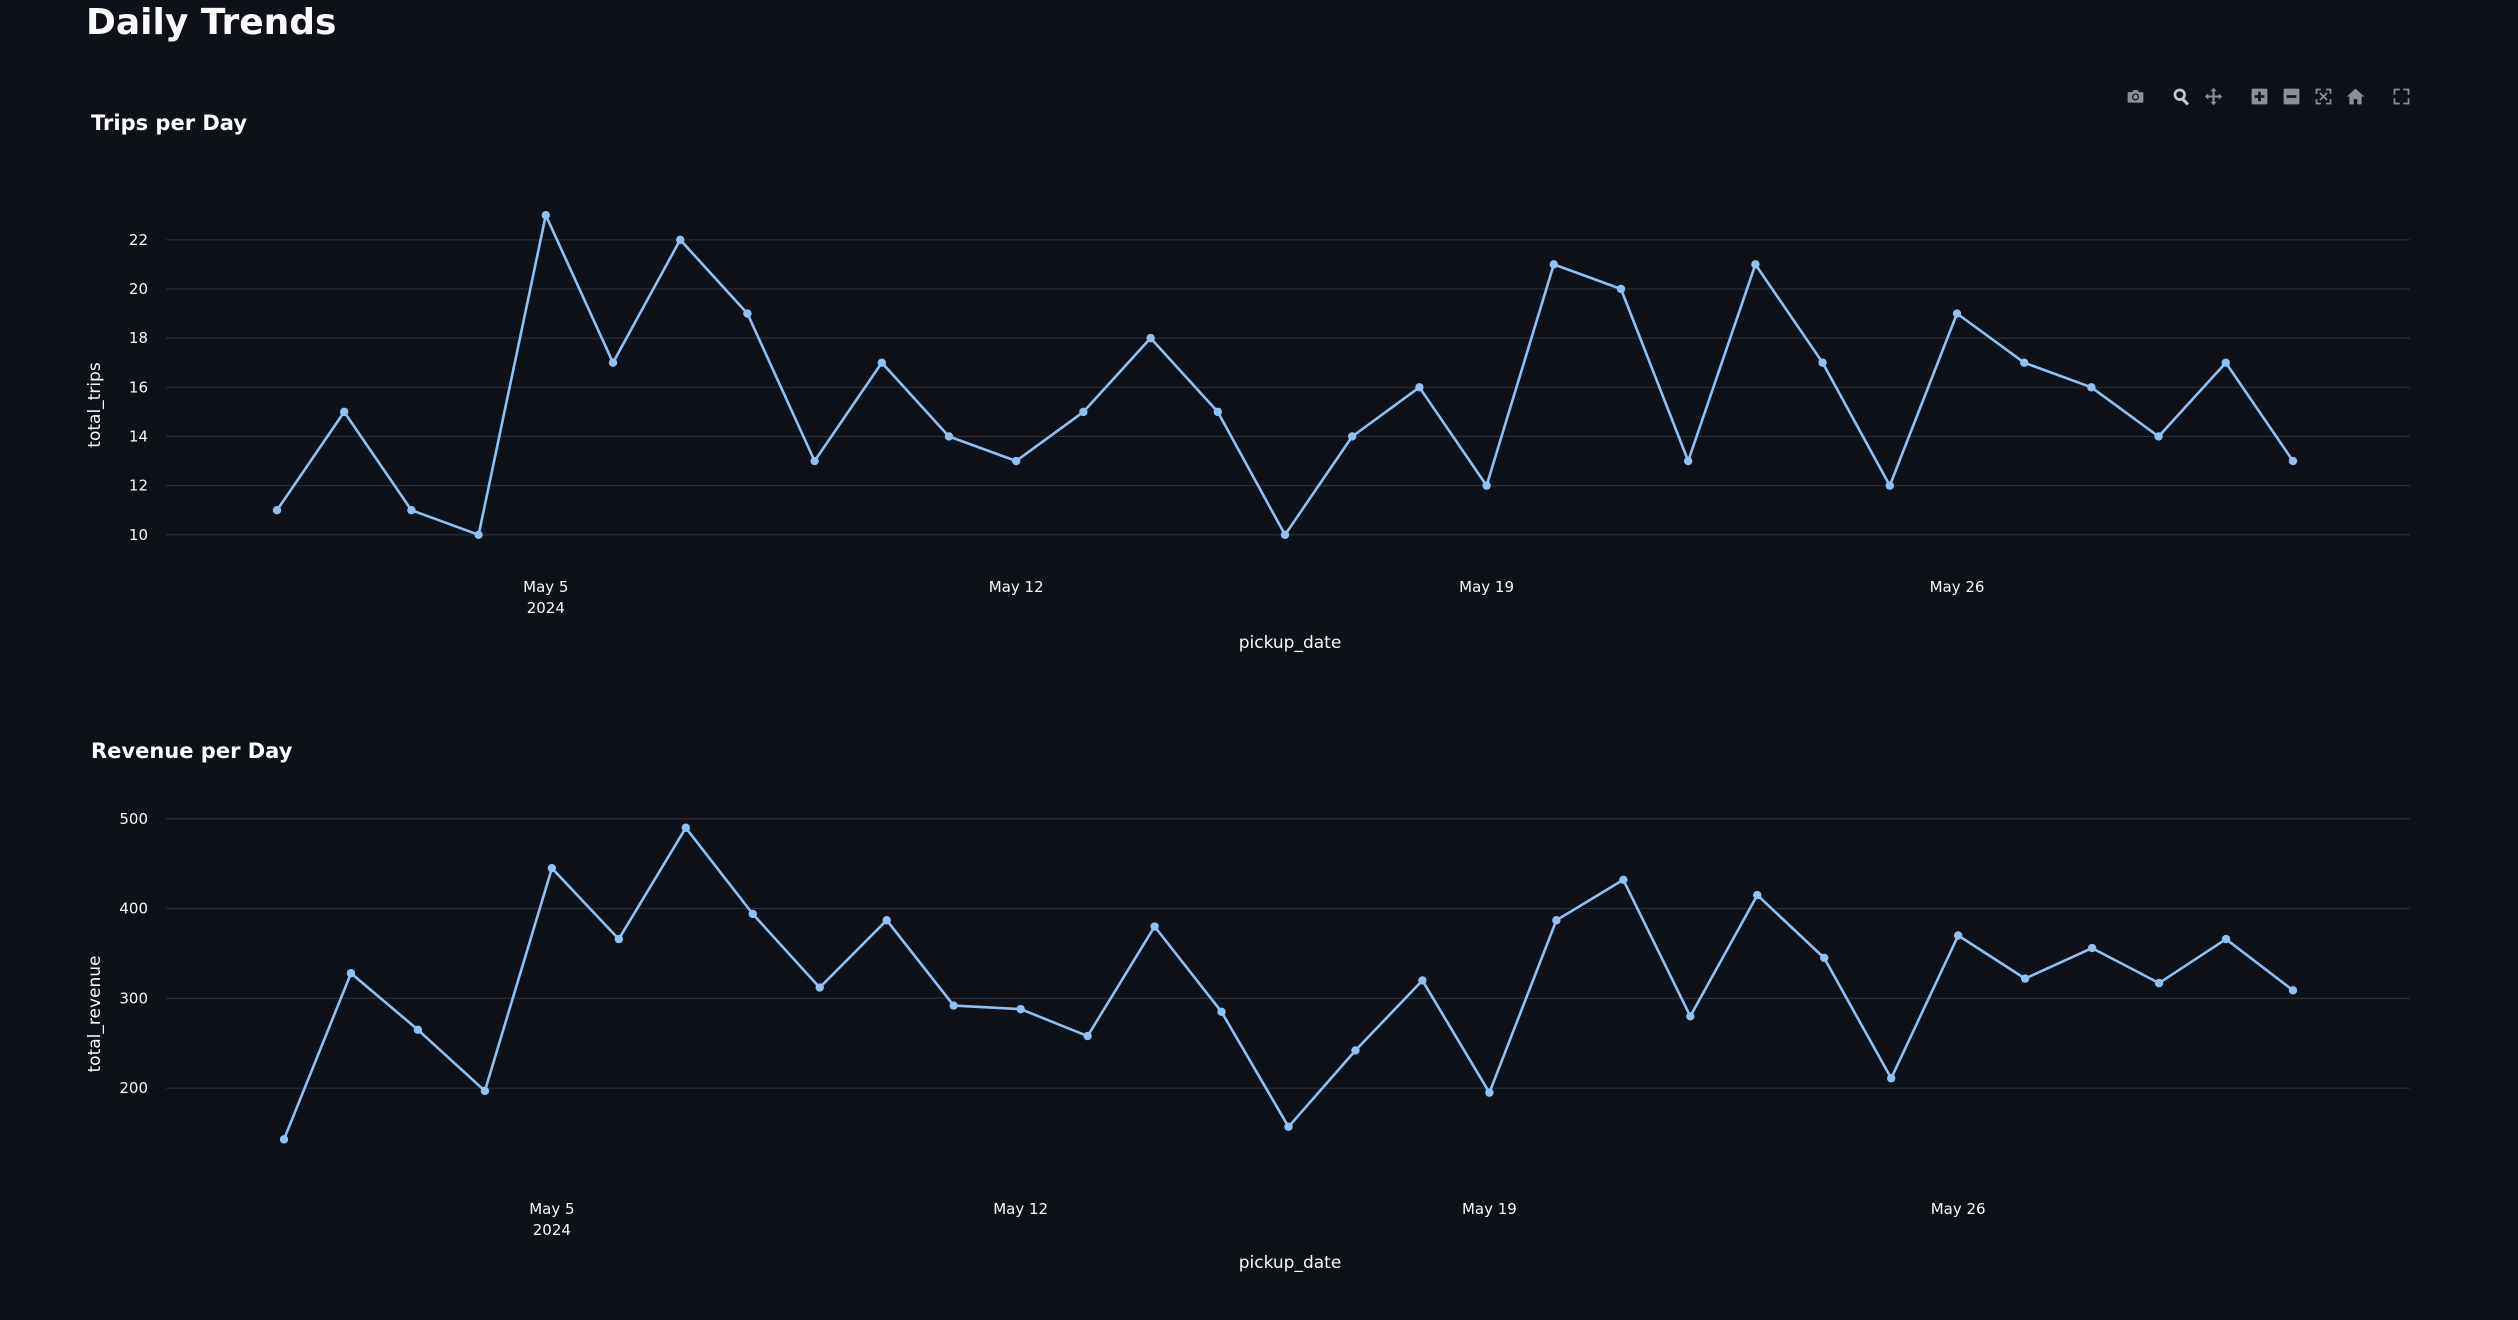 This screenshot has width=2518, height=1320. I want to click on zoom-out-icon, so click(2291, 96).